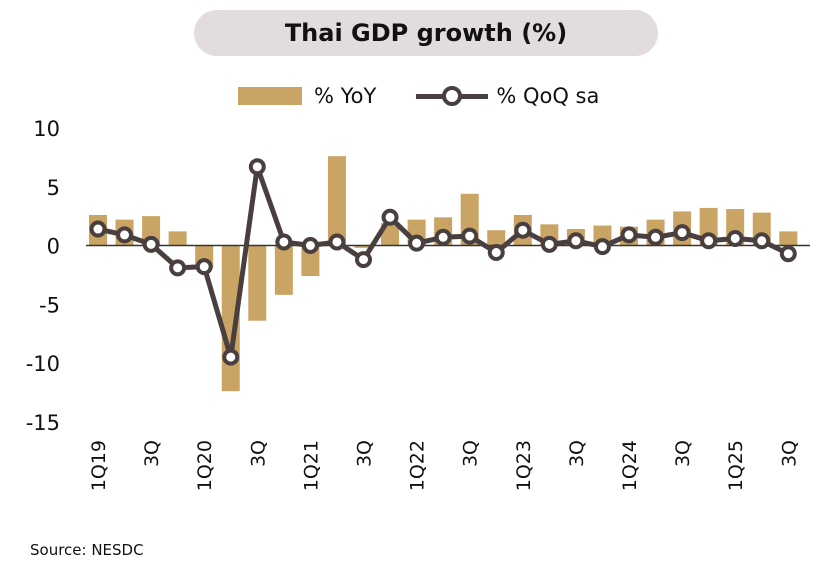 The width and height of the screenshot is (840, 583). I want to click on x-tick-label: 1Q19, so click(99, 465).